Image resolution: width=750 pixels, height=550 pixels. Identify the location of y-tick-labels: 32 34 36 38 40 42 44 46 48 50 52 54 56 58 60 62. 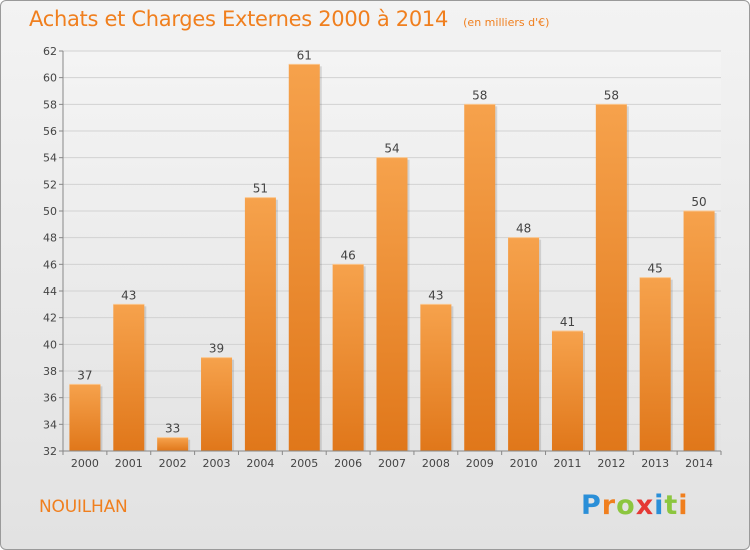
(53, 251).